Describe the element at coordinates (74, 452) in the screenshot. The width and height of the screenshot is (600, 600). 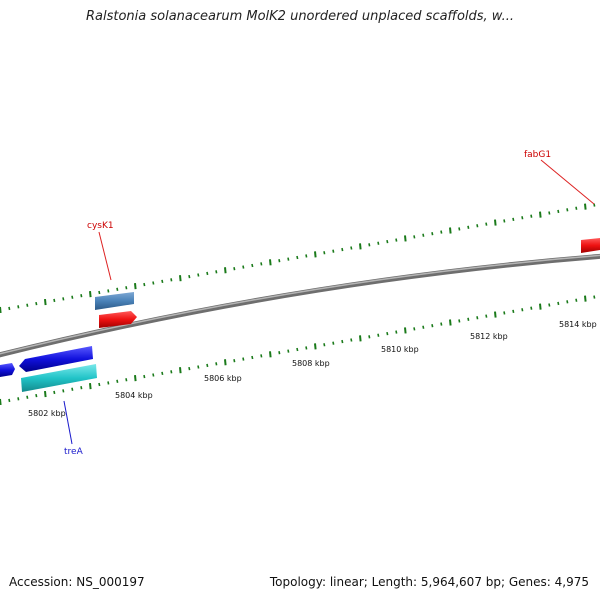
I see `gene-label-treA: treA` at that location.